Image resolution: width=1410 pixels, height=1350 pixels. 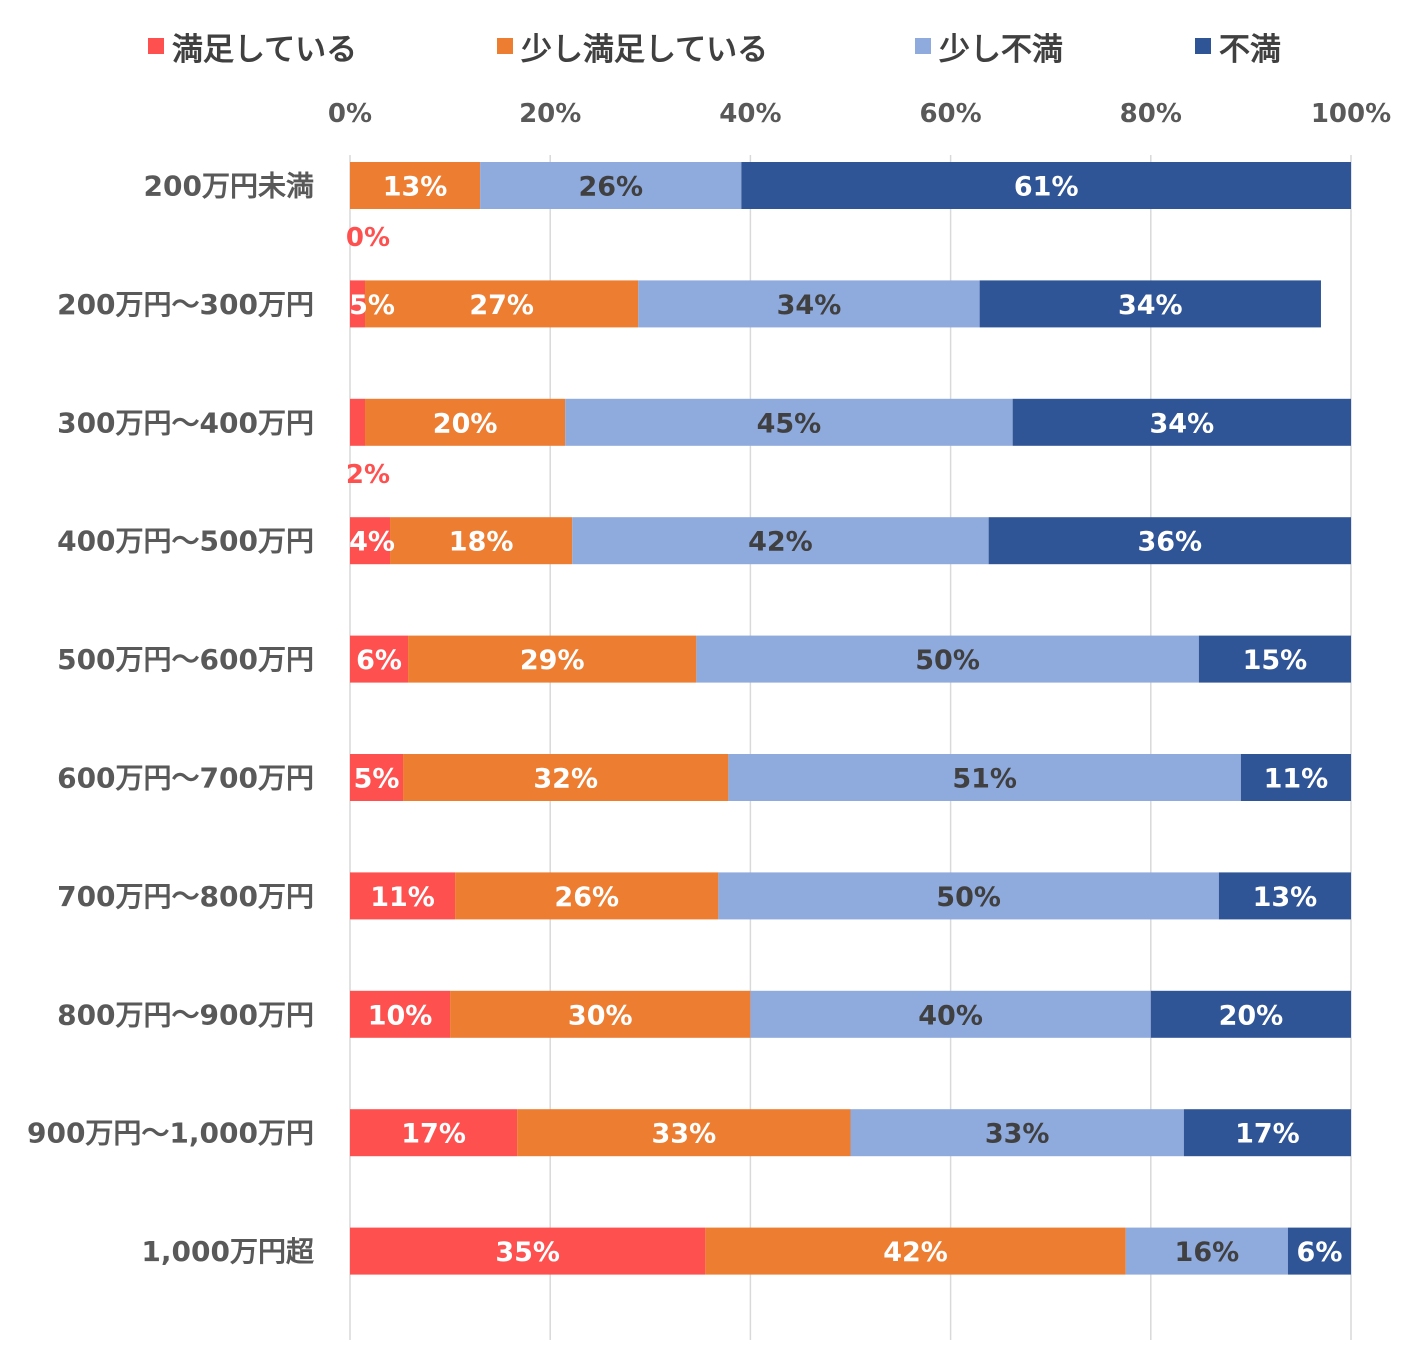 I want to click on data-label: 35%, so click(x=527, y=1252).